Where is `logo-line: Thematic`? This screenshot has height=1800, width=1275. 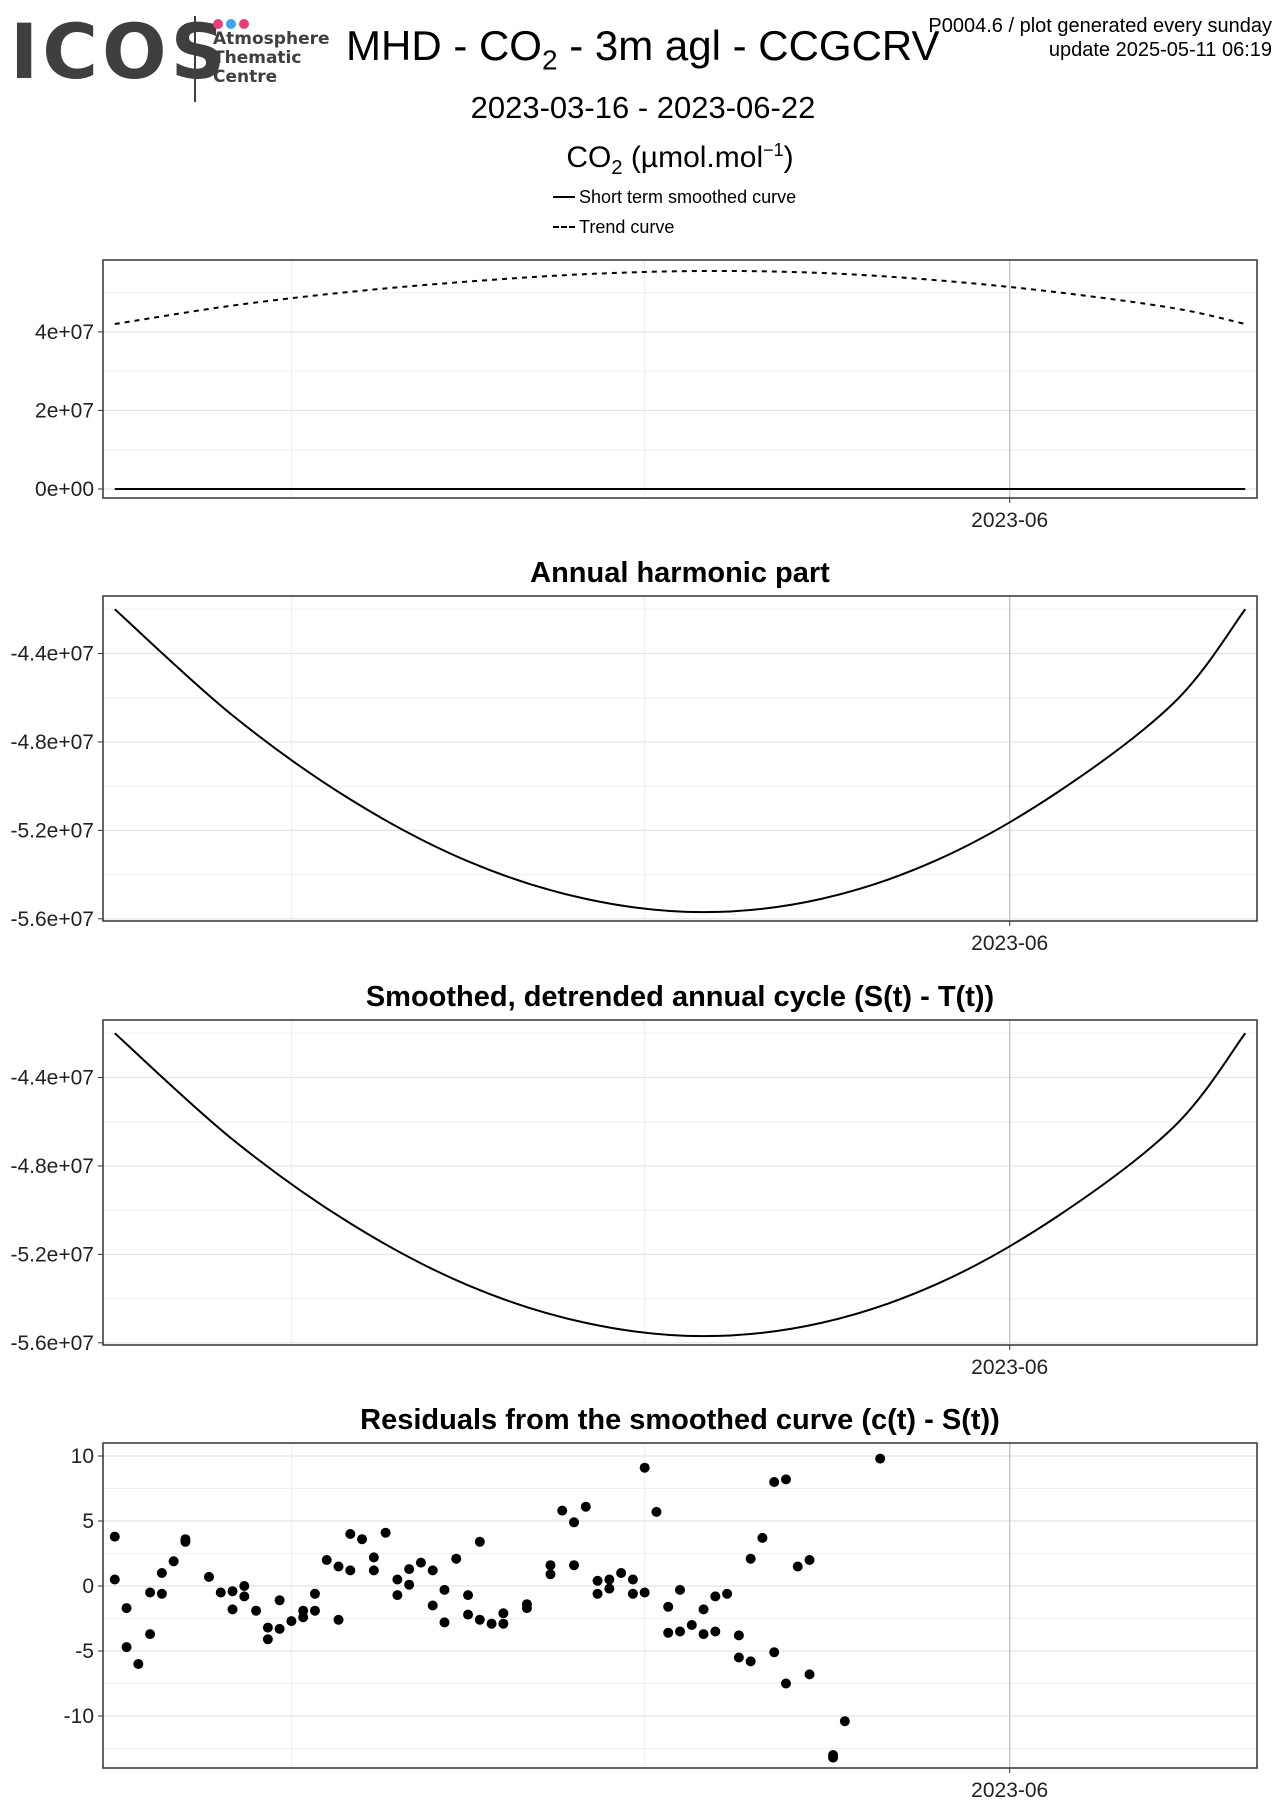 logo-line: Thematic is located at coordinates (257, 58).